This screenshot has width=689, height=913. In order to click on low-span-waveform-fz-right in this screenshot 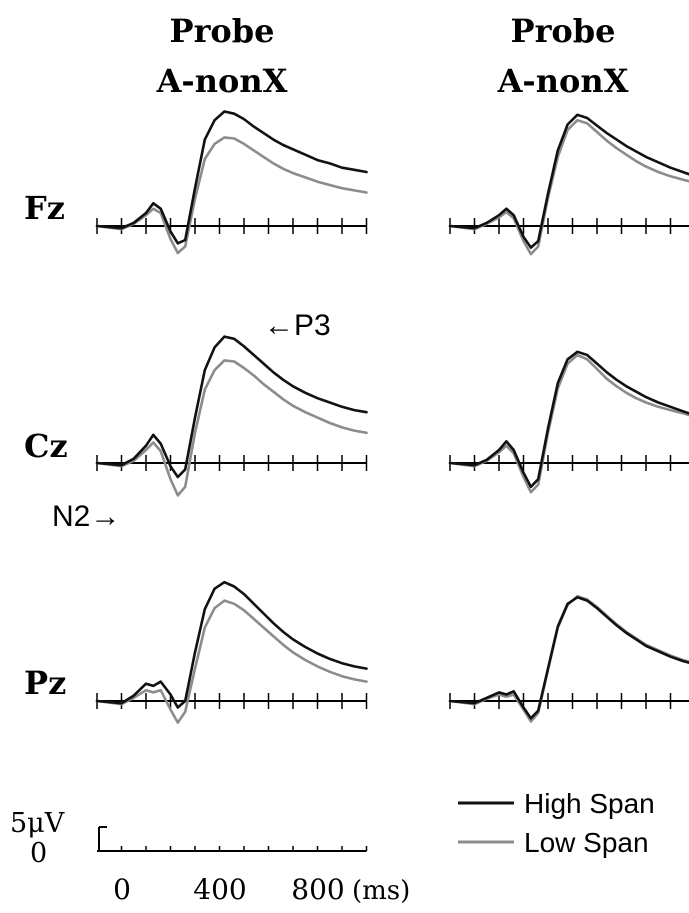, I will do `click(568, 187)`.